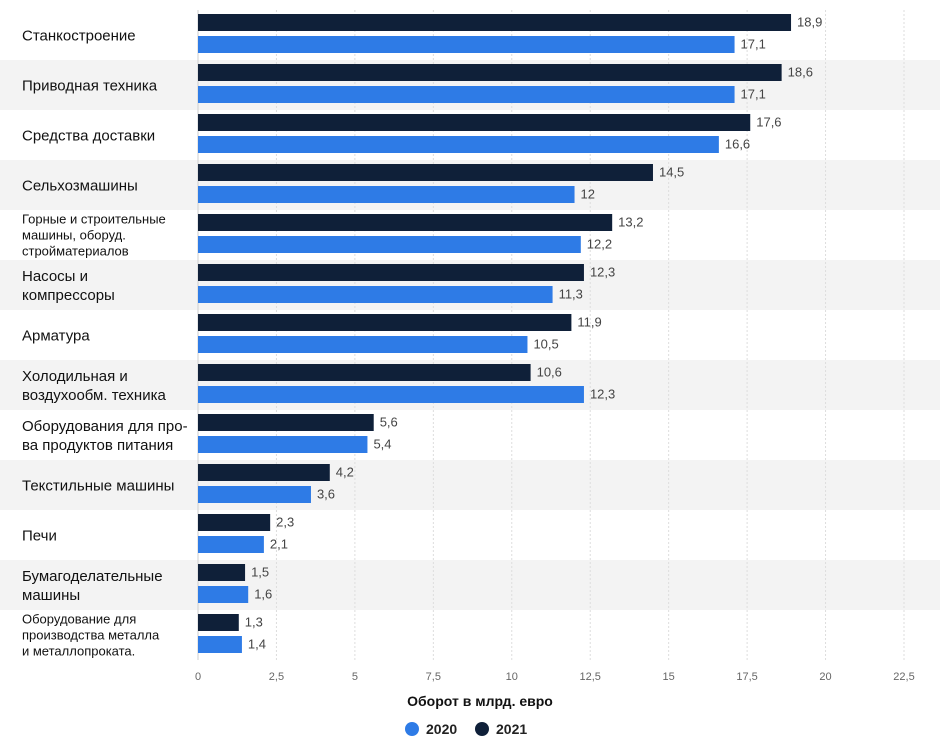  I want to click on category-label: Насосы и, so click(55, 276).